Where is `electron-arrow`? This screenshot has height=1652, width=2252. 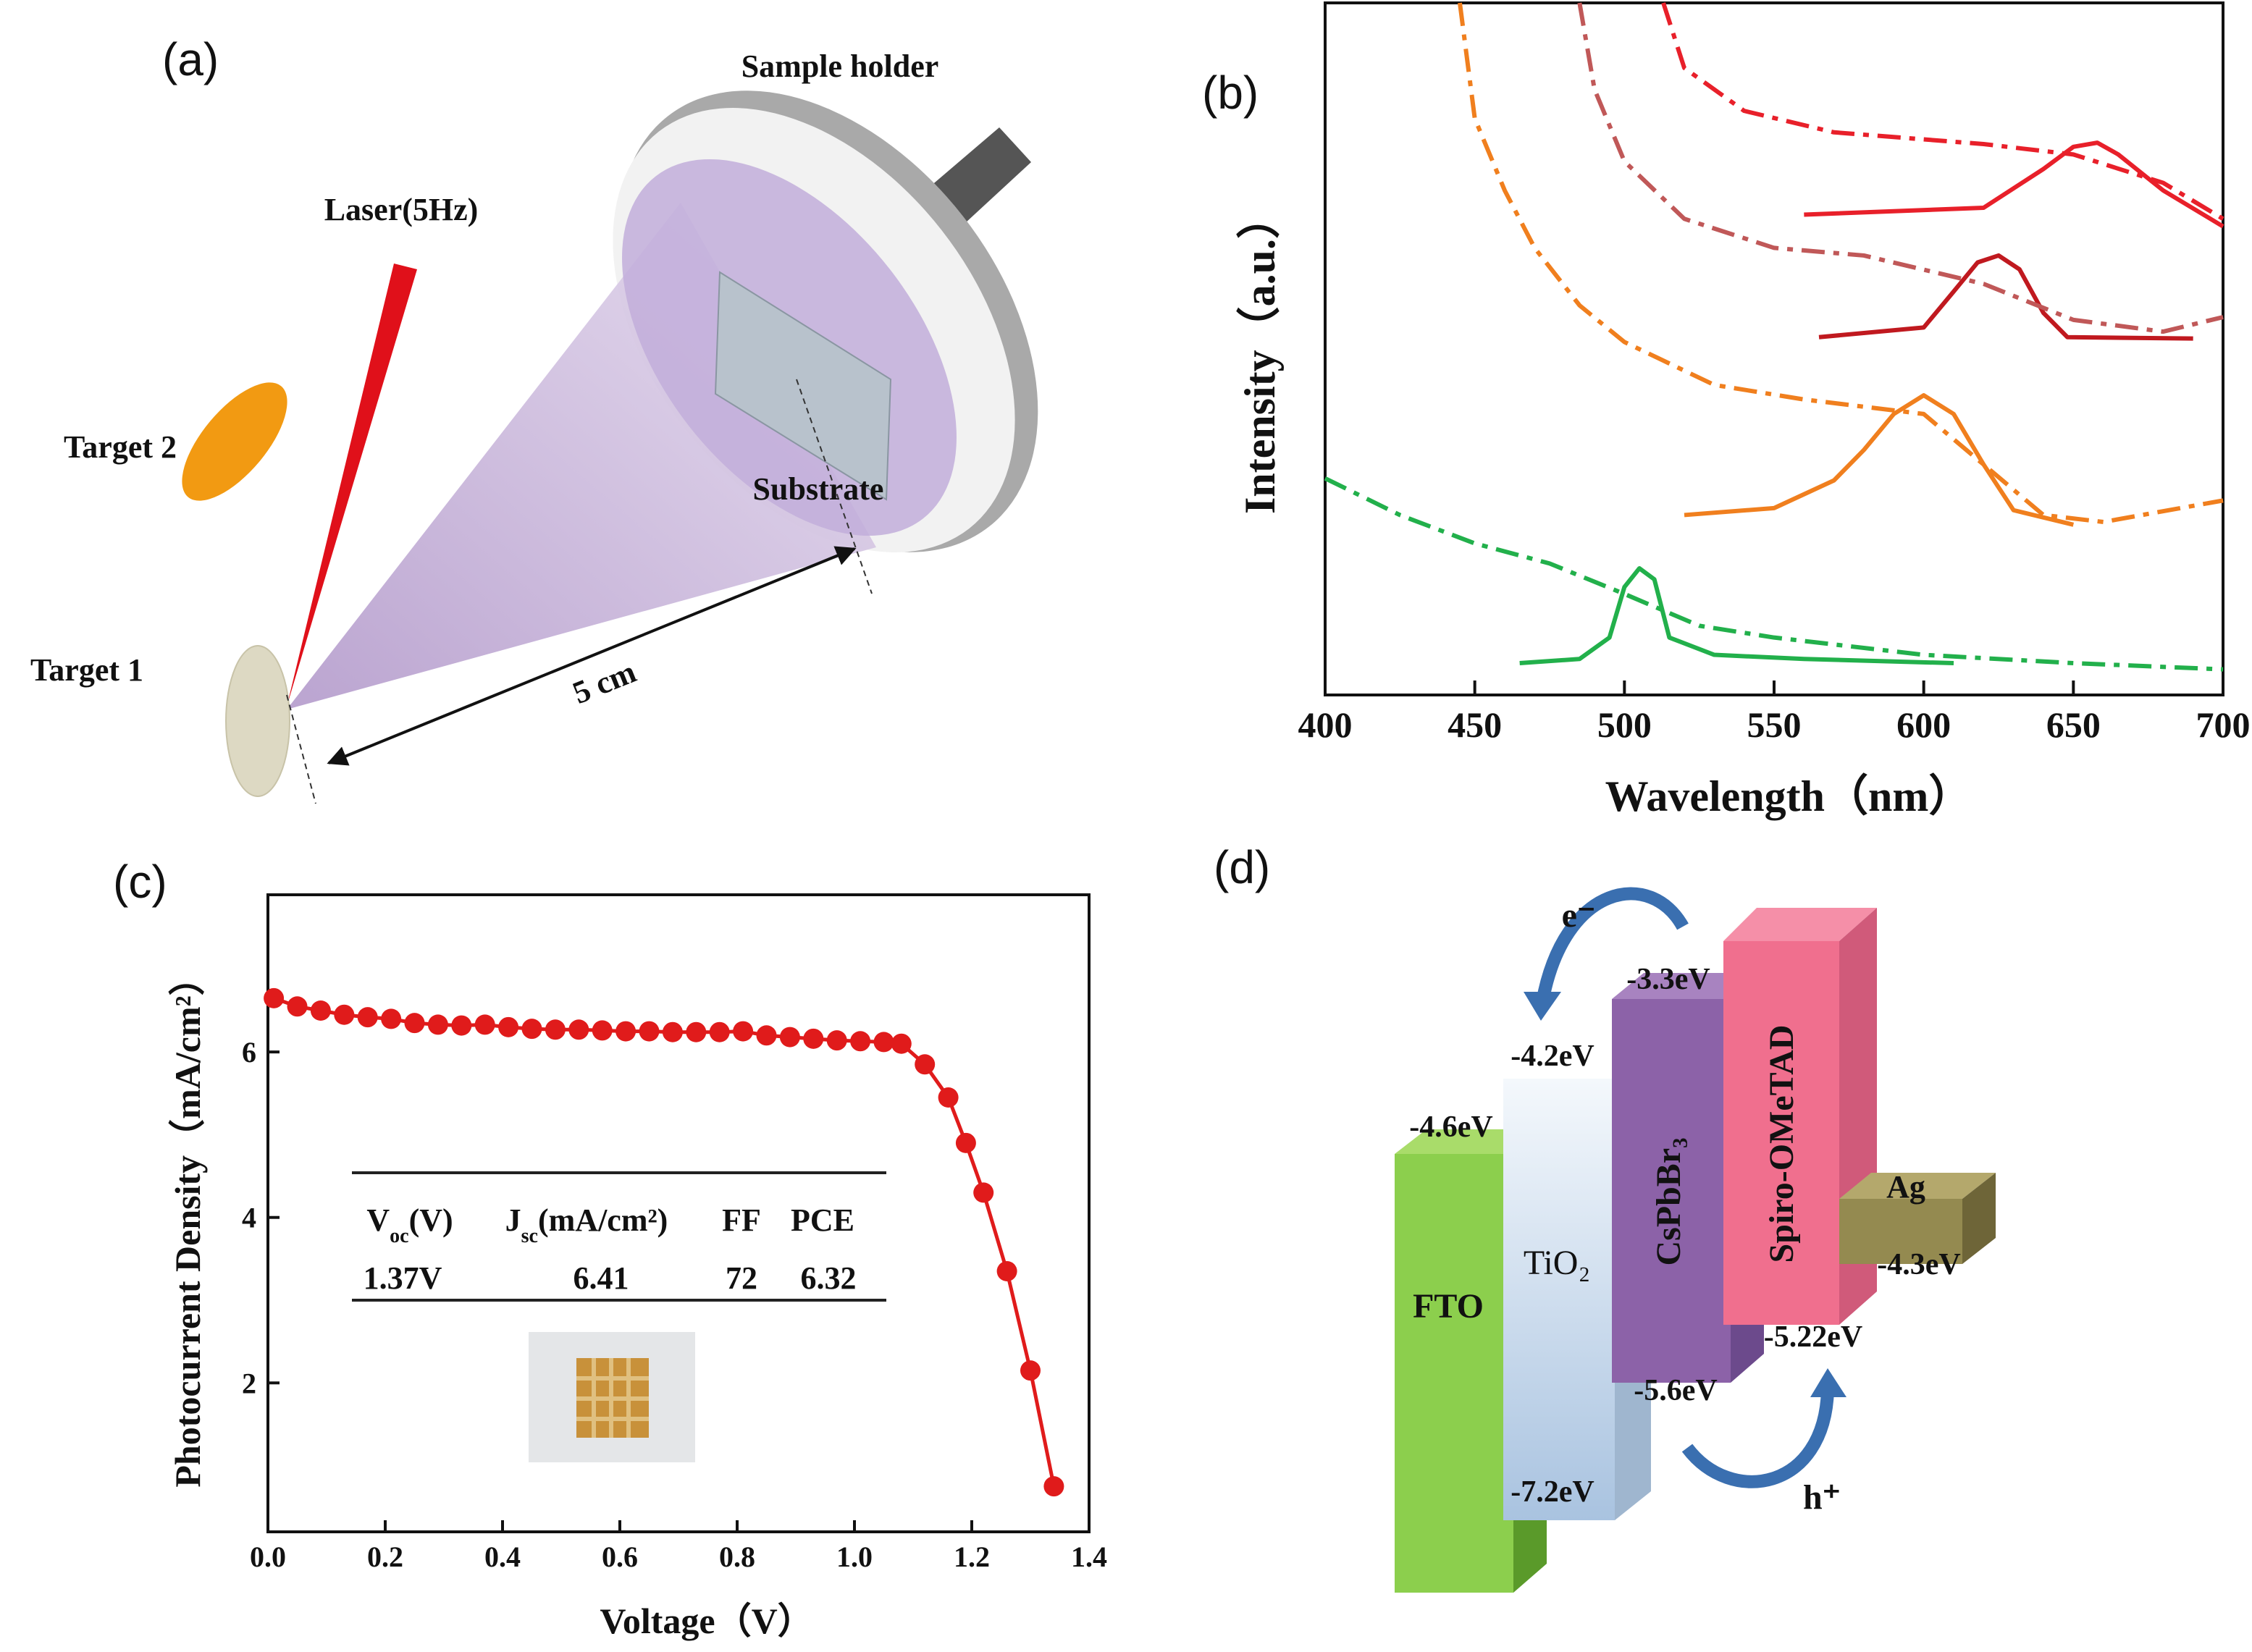 electron-arrow is located at coordinates (1613, 945).